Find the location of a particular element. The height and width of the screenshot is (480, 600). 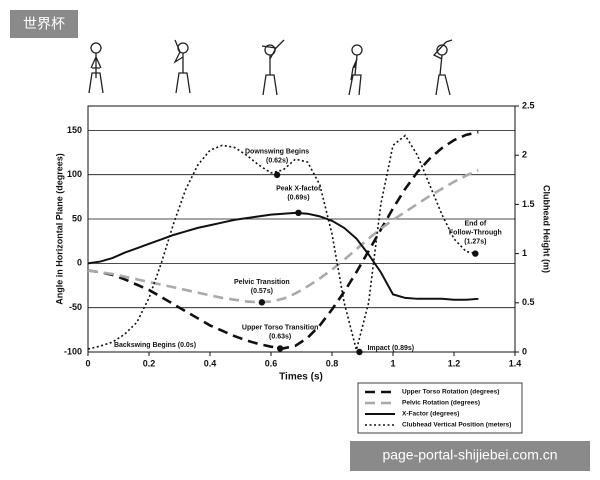

annotation-text: (1.27s) is located at coordinates (475, 241).